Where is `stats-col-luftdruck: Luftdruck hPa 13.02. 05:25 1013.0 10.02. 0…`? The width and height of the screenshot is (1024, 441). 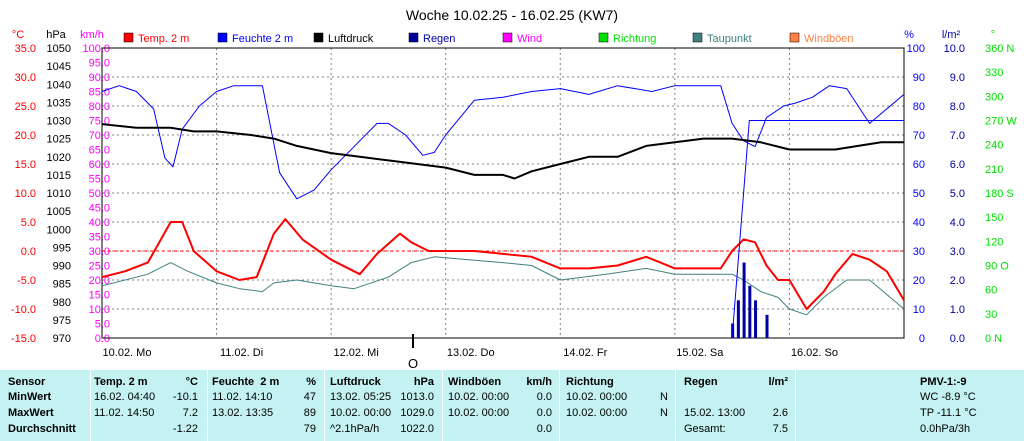
stats-col-luftdruck: Luftdruck hPa 13.02. 05:25 1013.0 10.02. 0… is located at coordinates (384, 405).